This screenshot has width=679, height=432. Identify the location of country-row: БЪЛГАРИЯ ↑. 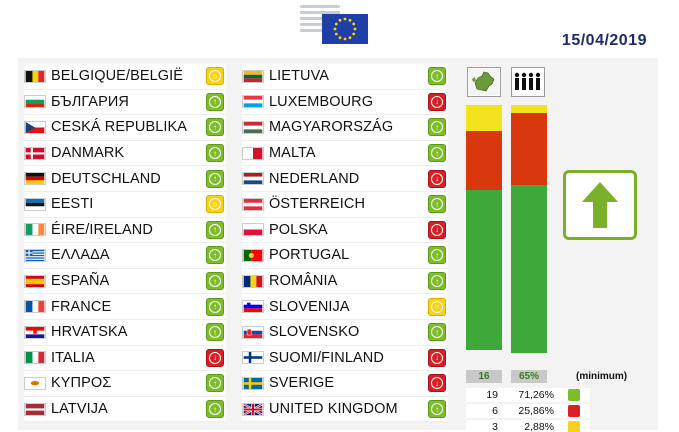
(125, 102).